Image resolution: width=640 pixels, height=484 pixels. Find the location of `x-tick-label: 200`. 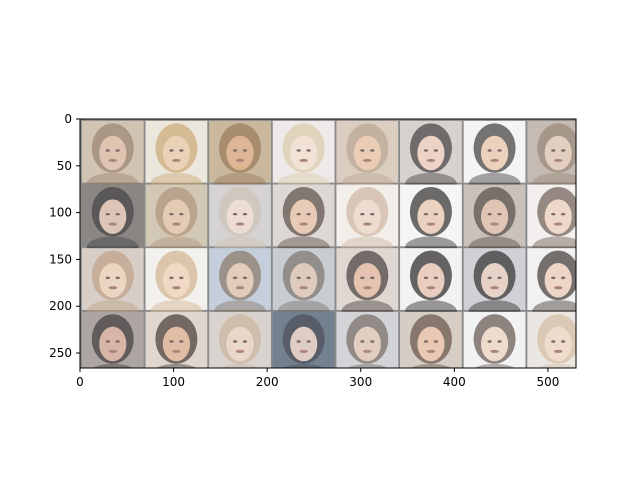

x-tick-label: 200 is located at coordinates (267, 382).